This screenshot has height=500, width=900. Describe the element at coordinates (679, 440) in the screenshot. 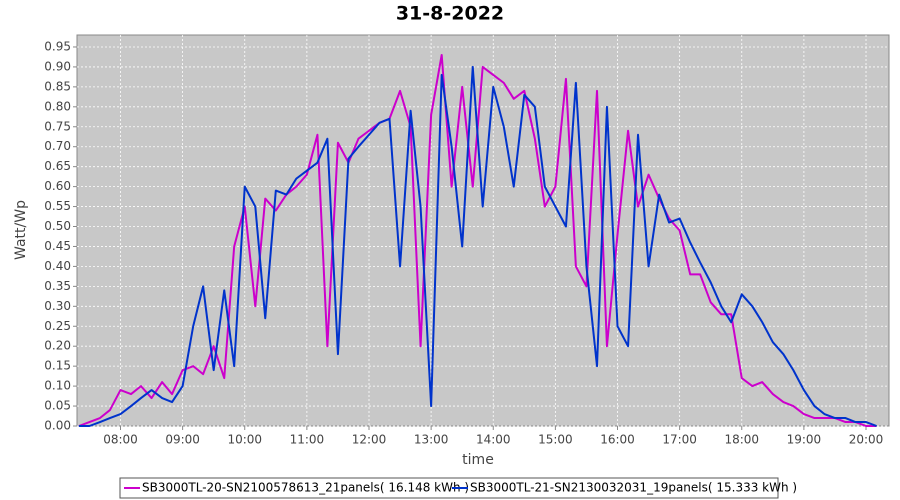

I see `x-tick-label: 17:00` at that location.